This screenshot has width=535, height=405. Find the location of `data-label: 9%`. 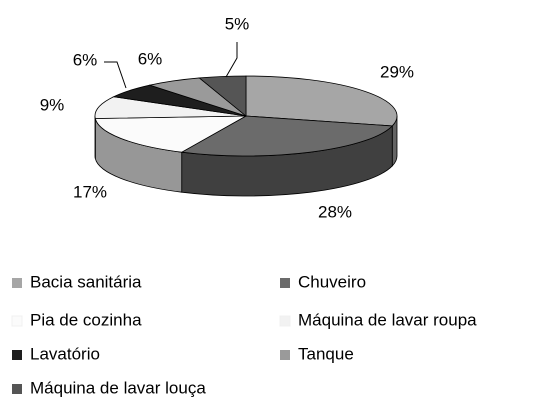

data-label: 9% is located at coordinates (52, 104).